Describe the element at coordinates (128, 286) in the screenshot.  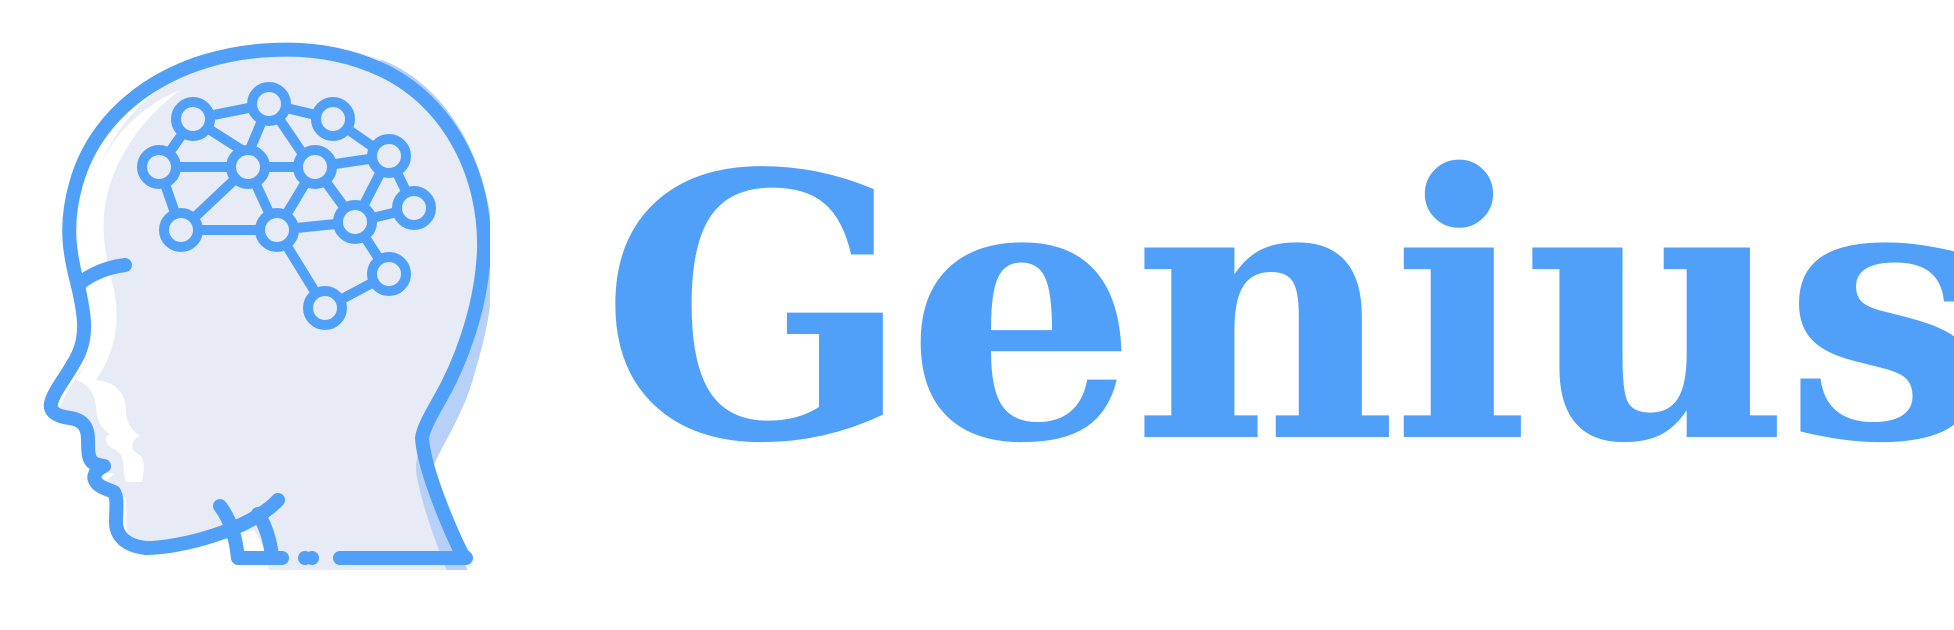
I see `head-highlight` at that location.